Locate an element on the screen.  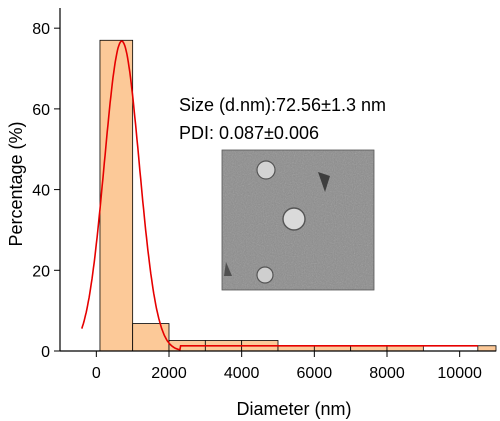
y-tick-label: 0 is located at coordinates (45, 352).